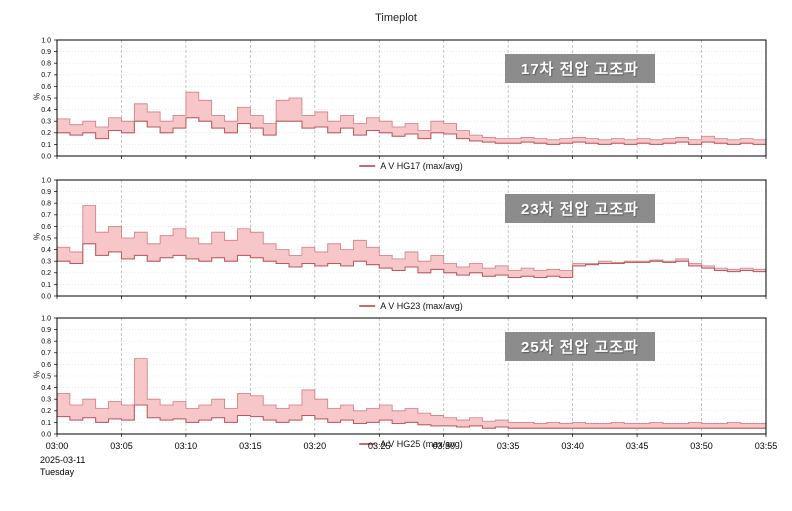 This screenshot has width=792, height=511. Describe the element at coordinates (37, 96) in the screenshot. I see `y-axis-unit-chart1: %` at that location.